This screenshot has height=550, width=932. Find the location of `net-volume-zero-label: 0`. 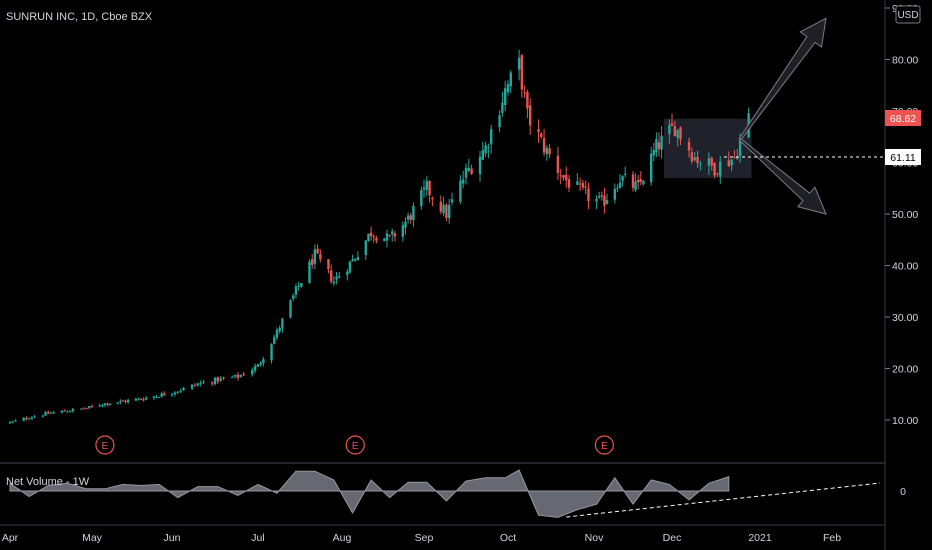

net-volume-zero-label: 0 is located at coordinates (903, 492).